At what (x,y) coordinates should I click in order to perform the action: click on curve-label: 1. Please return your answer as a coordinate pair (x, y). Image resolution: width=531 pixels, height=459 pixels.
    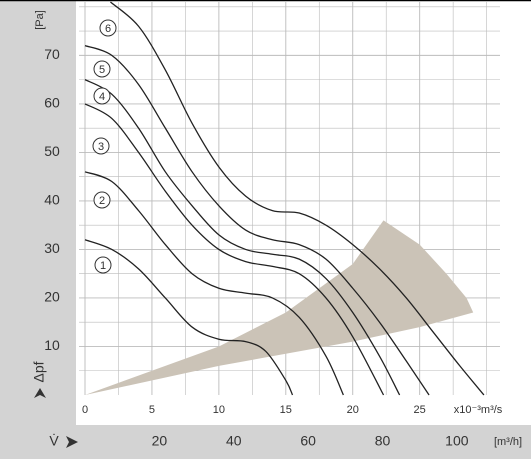
    Looking at the image, I should click on (103, 266).